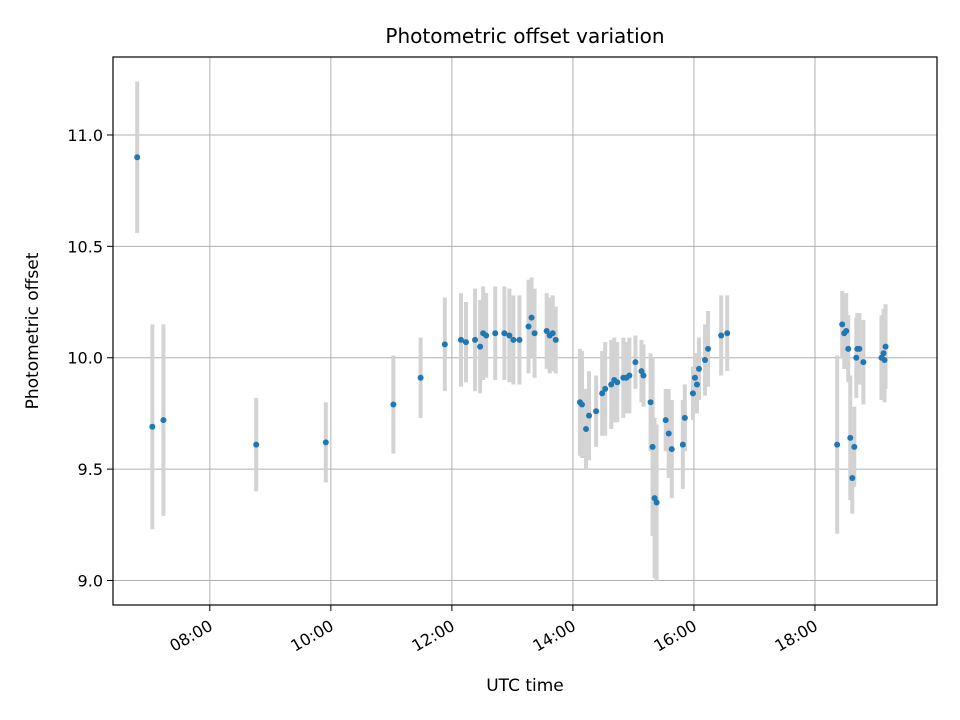 The image size is (960, 720). Describe the element at coordinates (85, 358) in the screenshot. I see `y-tick-label: 10.0` at that location.